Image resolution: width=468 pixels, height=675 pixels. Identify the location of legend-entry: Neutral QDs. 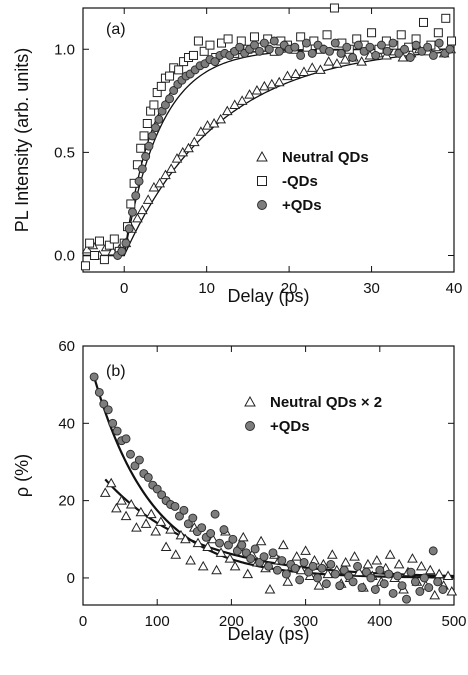
(325, 157).